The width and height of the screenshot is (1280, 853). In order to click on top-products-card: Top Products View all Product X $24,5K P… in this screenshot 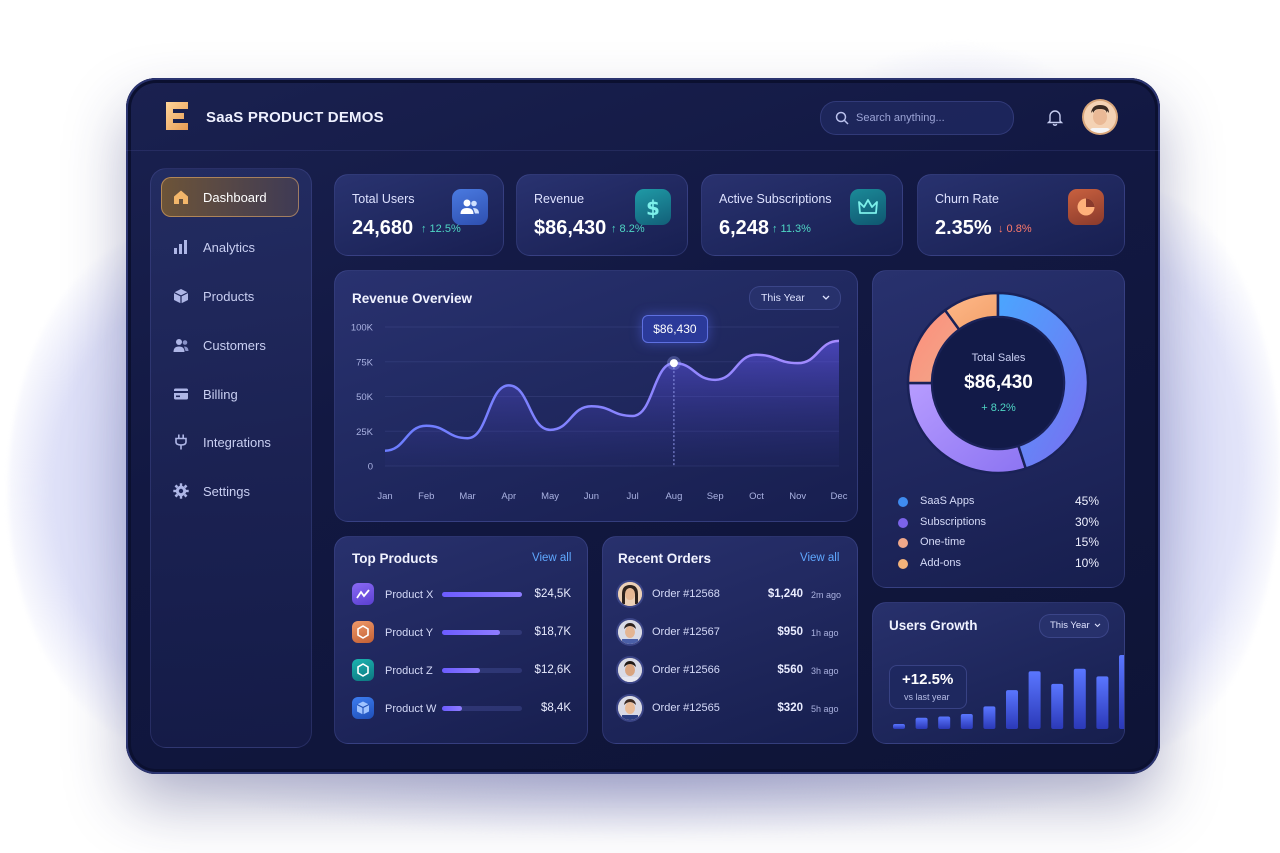, I will do `click(461, 640)`.